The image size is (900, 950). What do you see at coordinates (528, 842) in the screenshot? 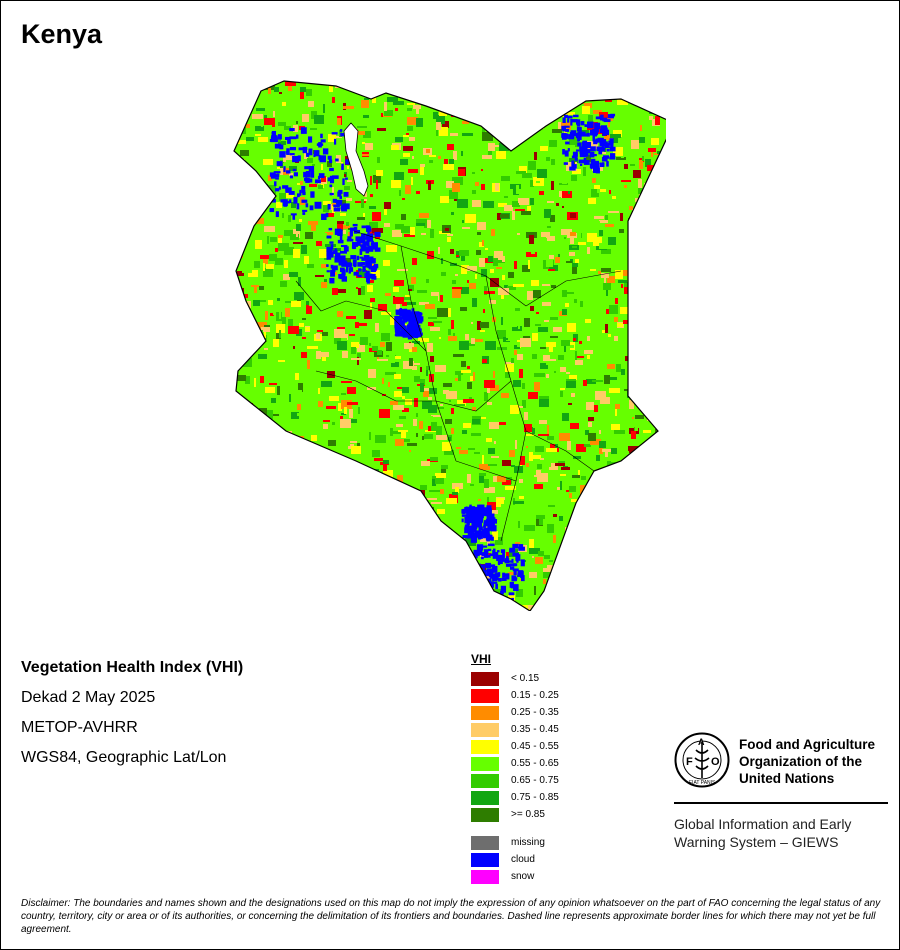
I see `legend-label: missing` at bounding box center [528, 842].